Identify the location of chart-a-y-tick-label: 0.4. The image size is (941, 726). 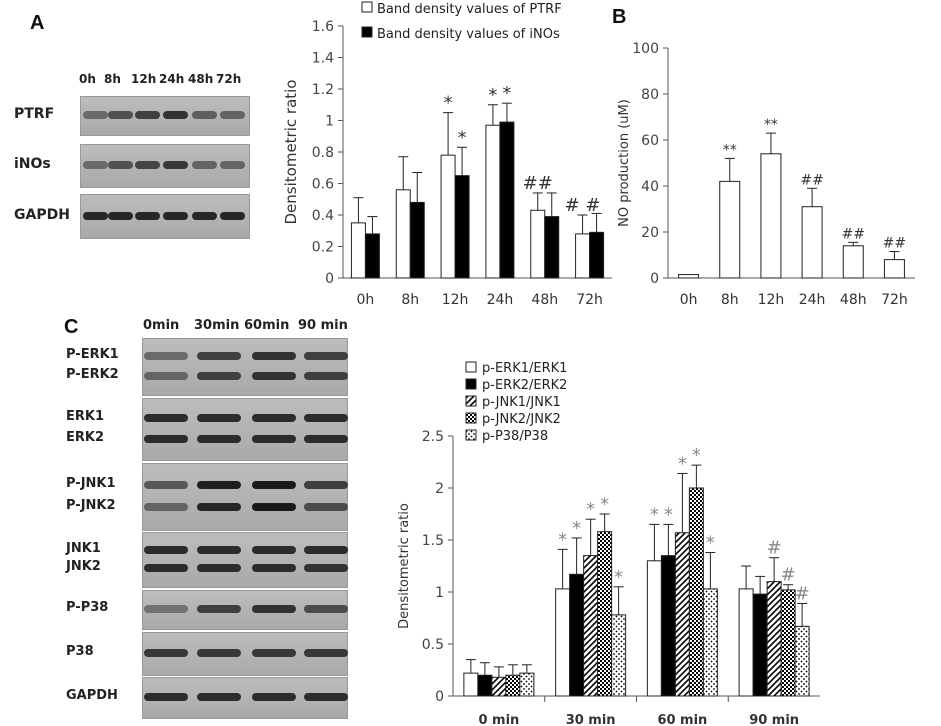
(323, 216).